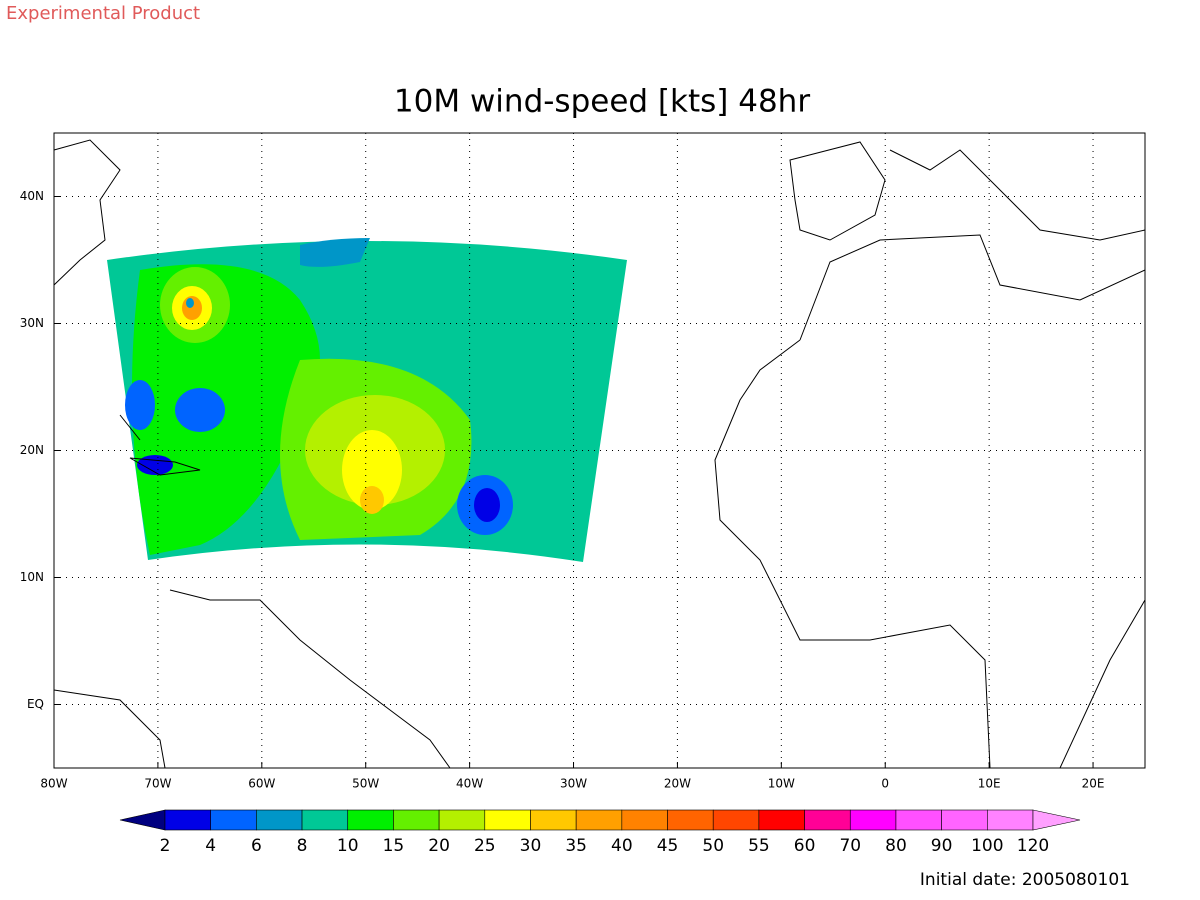  What do you see at coordinates (165, 846) in the screenshot?
I see `colorbar-label: 2` at bounding box center [165, 846].